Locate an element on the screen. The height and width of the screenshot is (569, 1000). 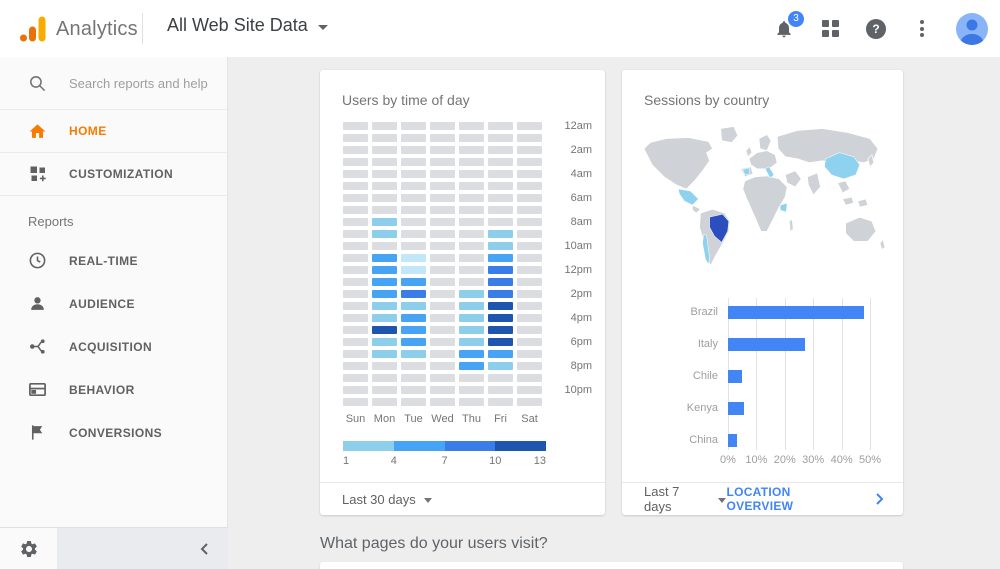
map-greenland is located at coordinates (729, 134).